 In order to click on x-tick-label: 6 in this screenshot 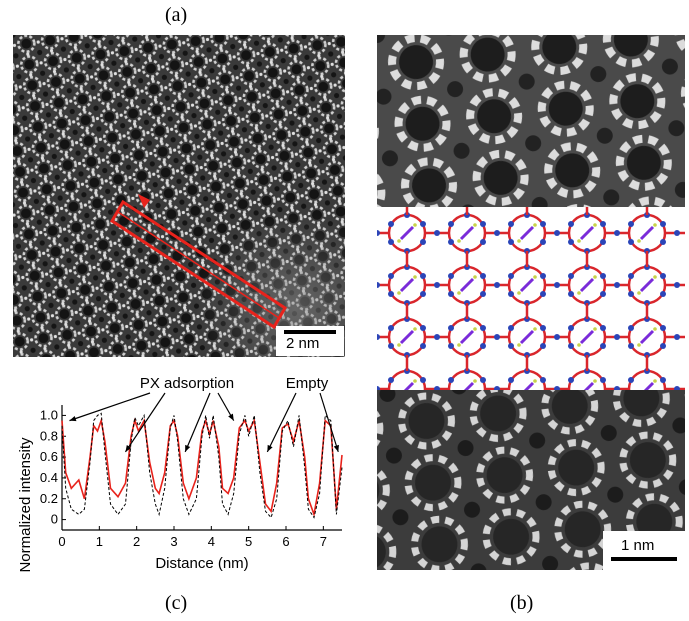, I will do `click(285, 541)`.